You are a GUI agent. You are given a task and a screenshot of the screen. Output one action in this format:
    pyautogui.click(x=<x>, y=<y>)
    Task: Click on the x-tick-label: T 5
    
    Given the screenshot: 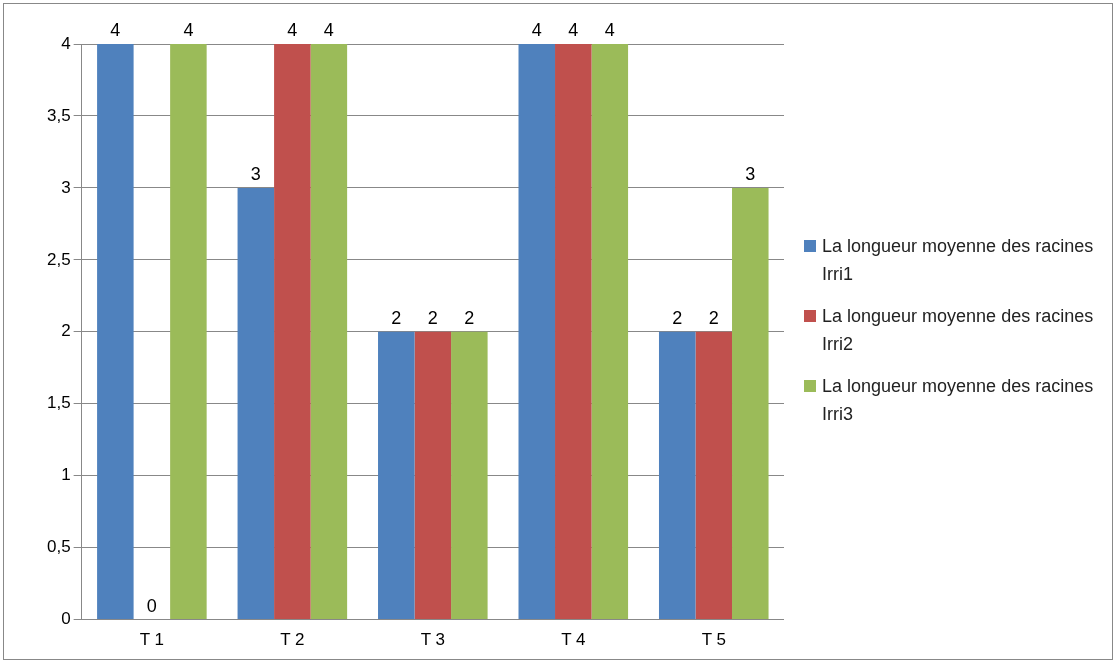 What is the action you would take?
    pyautogui.click(x=713, y=640)
    